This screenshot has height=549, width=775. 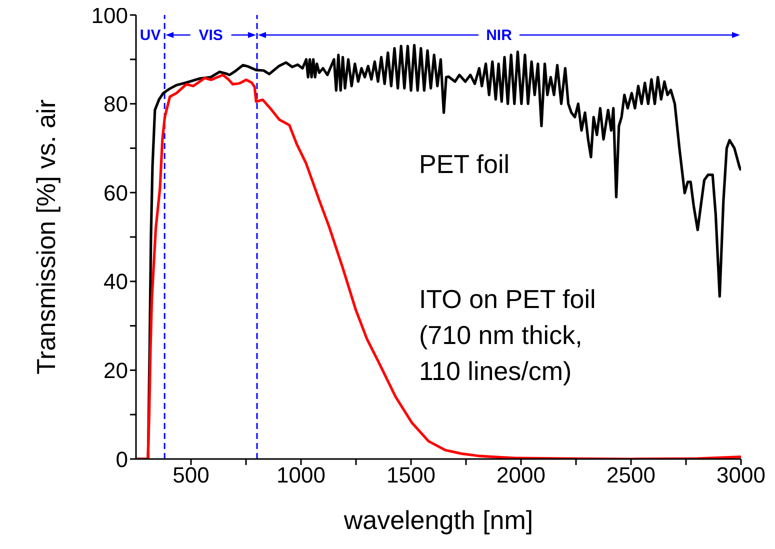 What do you see at coordinates (116, 281) in the screenshot?
I see `y-tick-label: 40` at bounding box center [116, 281].